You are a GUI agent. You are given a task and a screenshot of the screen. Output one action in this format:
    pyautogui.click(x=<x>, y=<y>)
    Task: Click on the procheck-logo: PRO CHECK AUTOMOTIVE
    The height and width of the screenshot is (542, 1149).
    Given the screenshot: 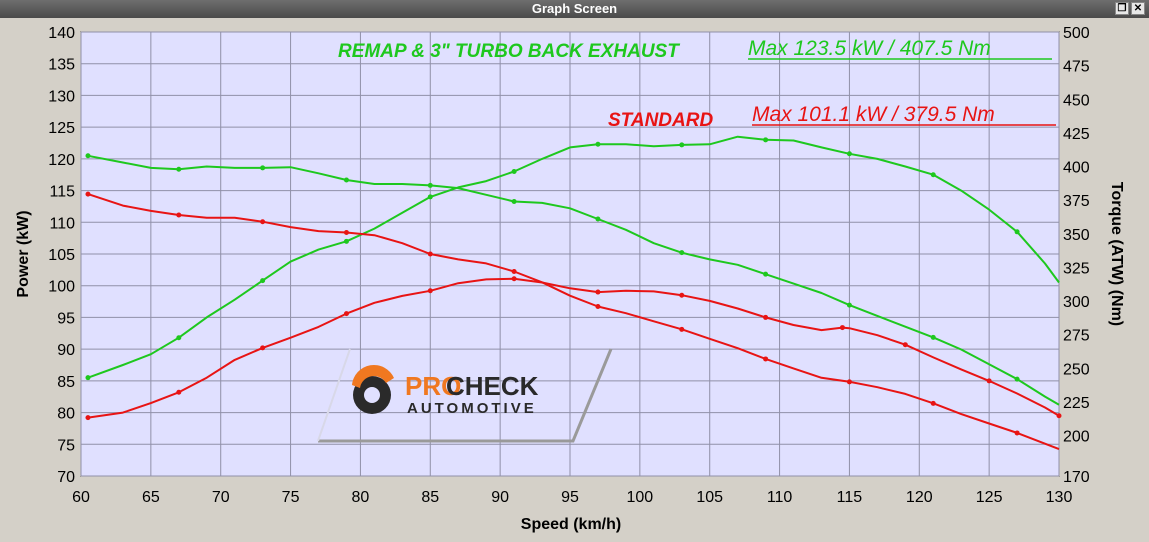 What is the action you would take?
    pyautogui.click(x=465, y=395)
    